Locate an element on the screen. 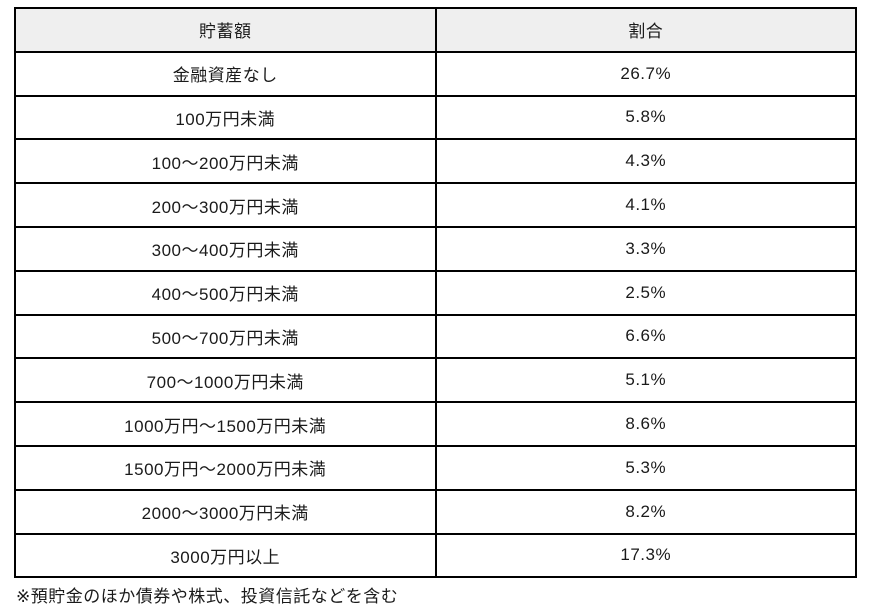 The width and height of the screenshot is (870, 614). savings-range-cell: 200〜300万円未満 is located at coordinates (225, 205).